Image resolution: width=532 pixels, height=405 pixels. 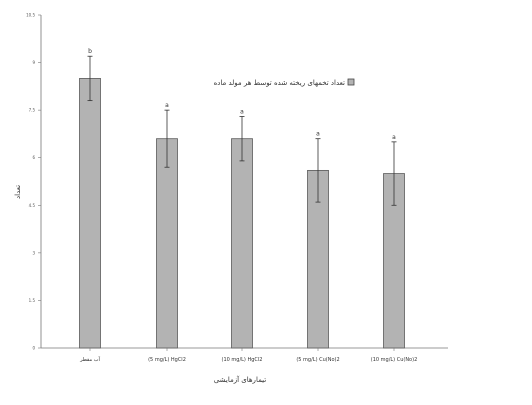 What do you see at coordinates (33, 348) in the screenshot?
I see `y-tick-label: 0` at bounding box center [33, 348].